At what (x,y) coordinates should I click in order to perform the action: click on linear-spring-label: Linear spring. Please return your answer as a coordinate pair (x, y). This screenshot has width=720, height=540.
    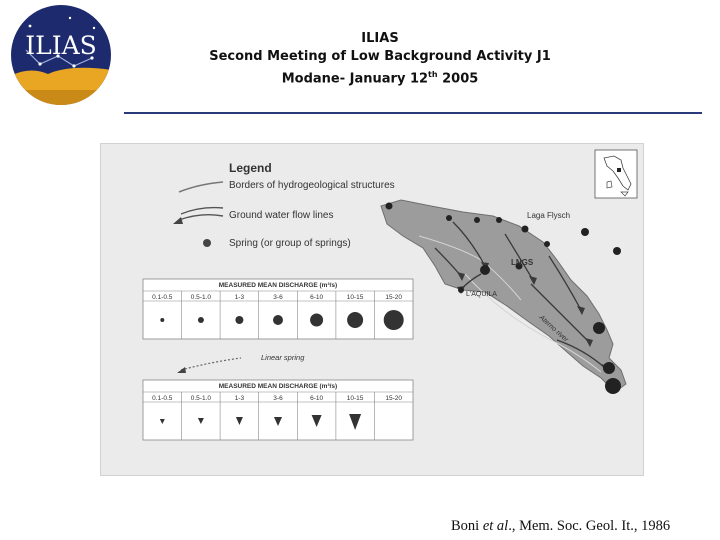
    Looking at the image, I should click on (283, 357).